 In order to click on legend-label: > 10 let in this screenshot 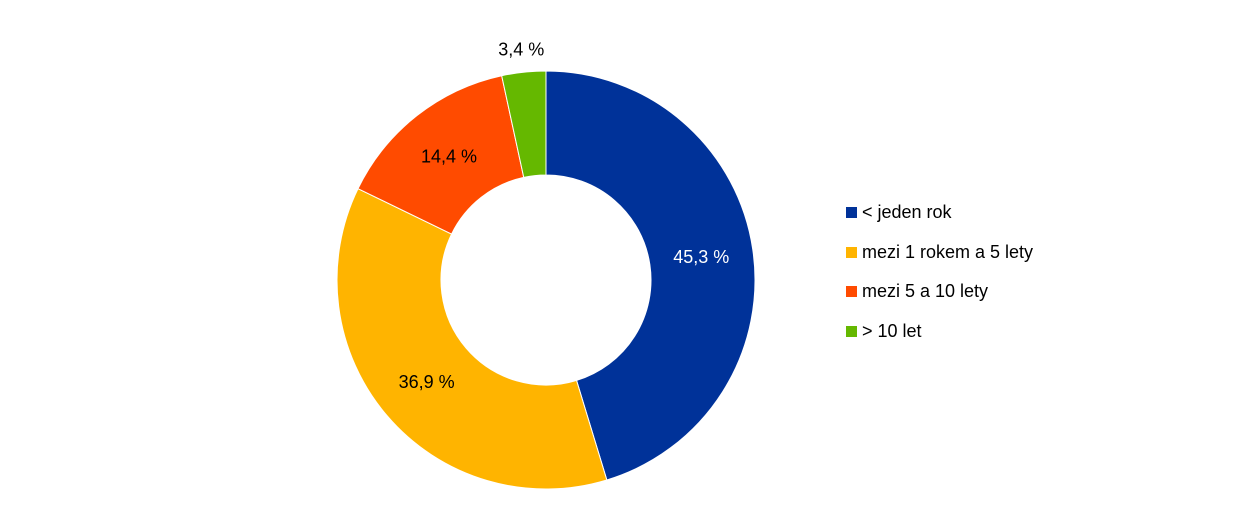, I will do `click(892, 330)`.